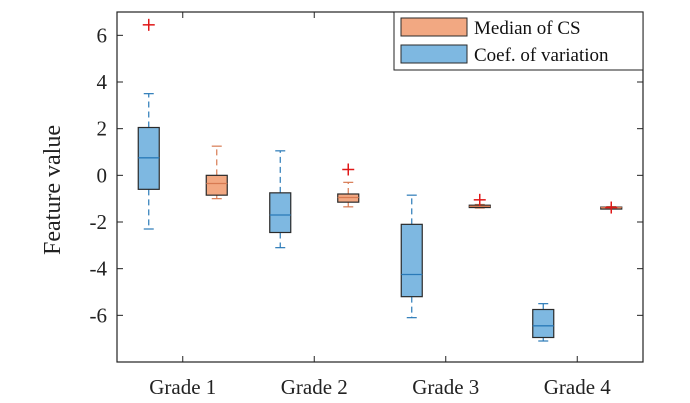  Describe the element at coordinates (102, 175) in the screenshot. I see `y-tick-label-3: 0` at that location.